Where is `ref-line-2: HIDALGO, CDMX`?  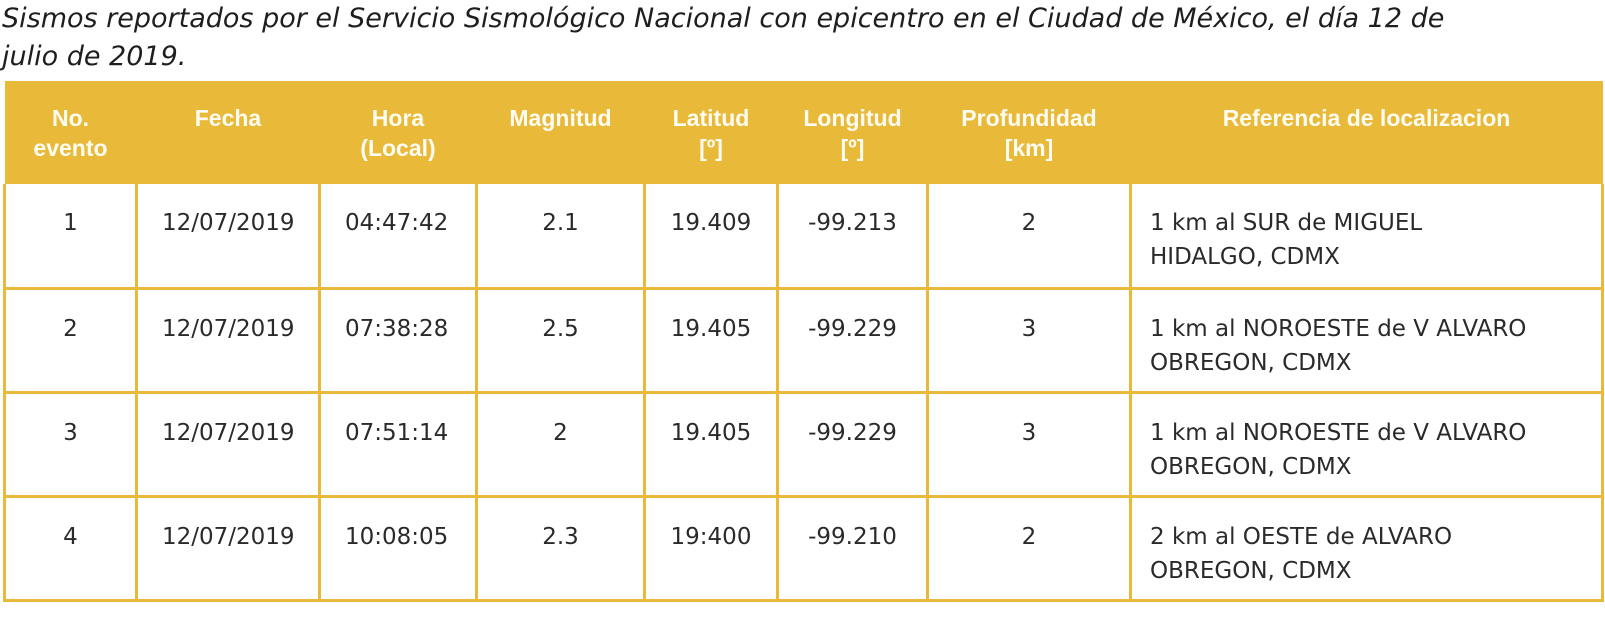 ref-line-2: HIDALGO, CDMX is located at coordinates (1245, 257).